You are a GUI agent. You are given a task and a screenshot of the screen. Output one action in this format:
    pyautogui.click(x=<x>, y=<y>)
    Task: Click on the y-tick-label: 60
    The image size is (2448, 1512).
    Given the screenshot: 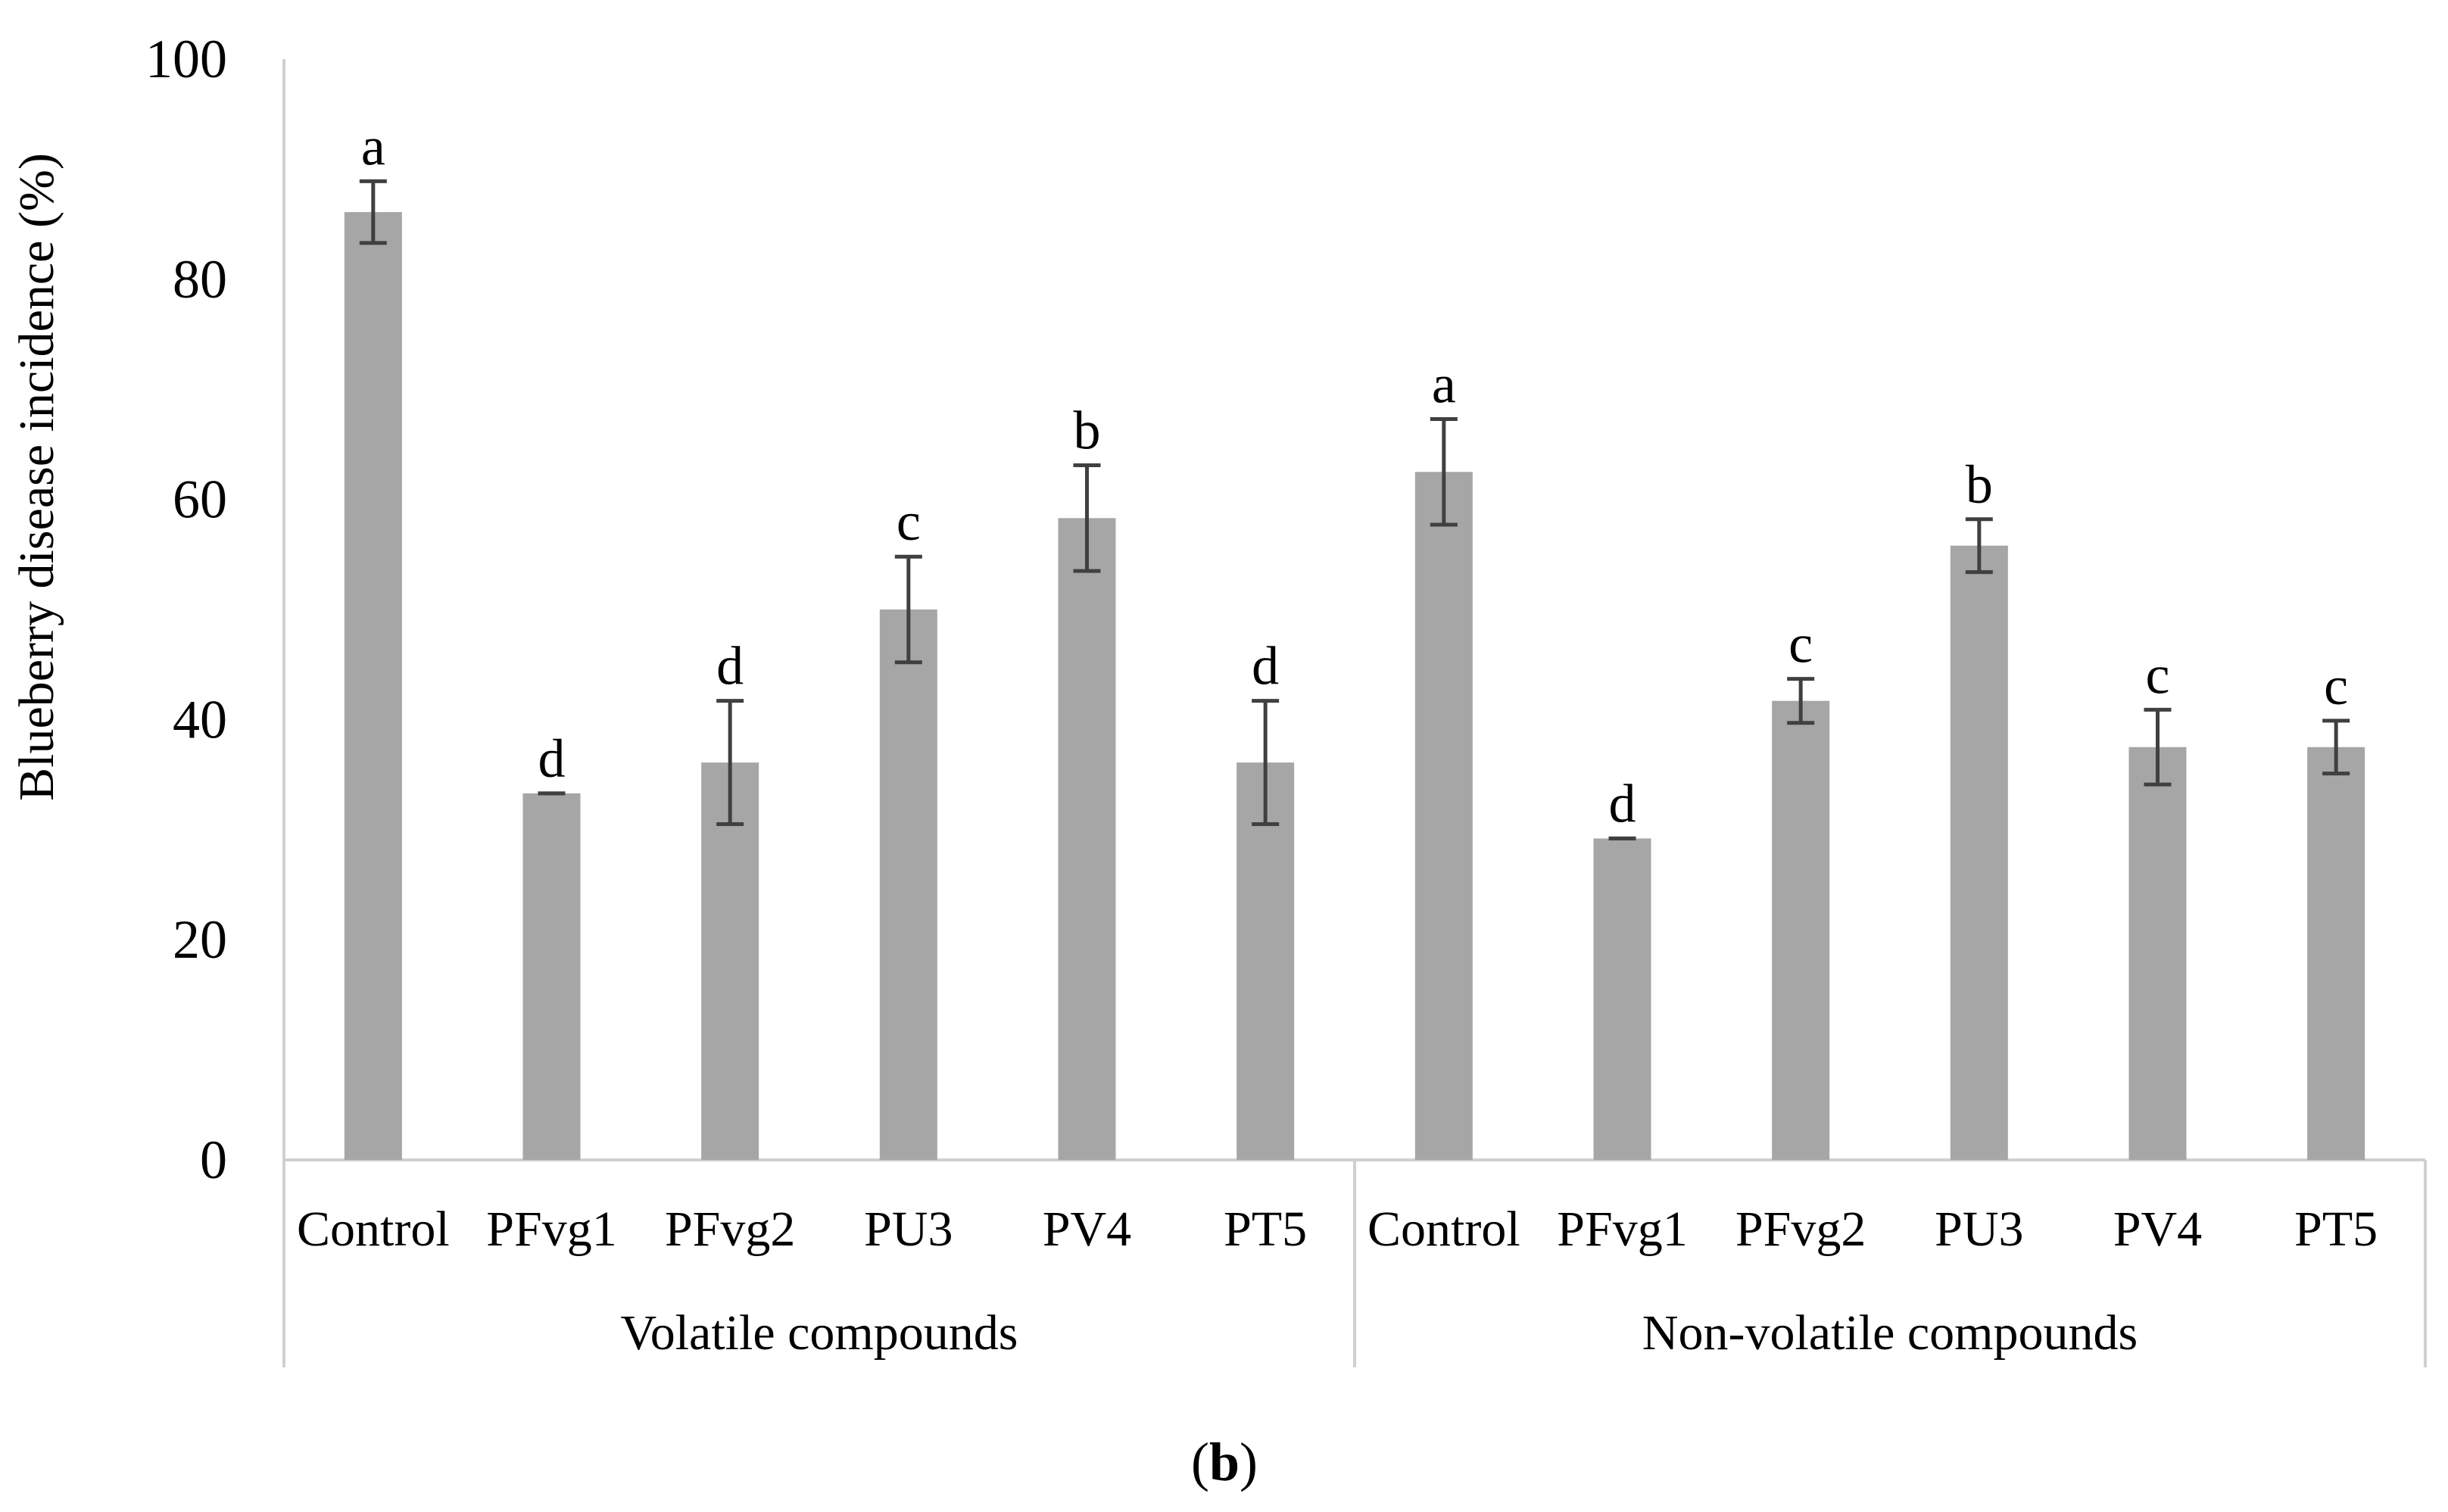 What is the action you would take?
    pyautogui.click(x=200, y=500)
    